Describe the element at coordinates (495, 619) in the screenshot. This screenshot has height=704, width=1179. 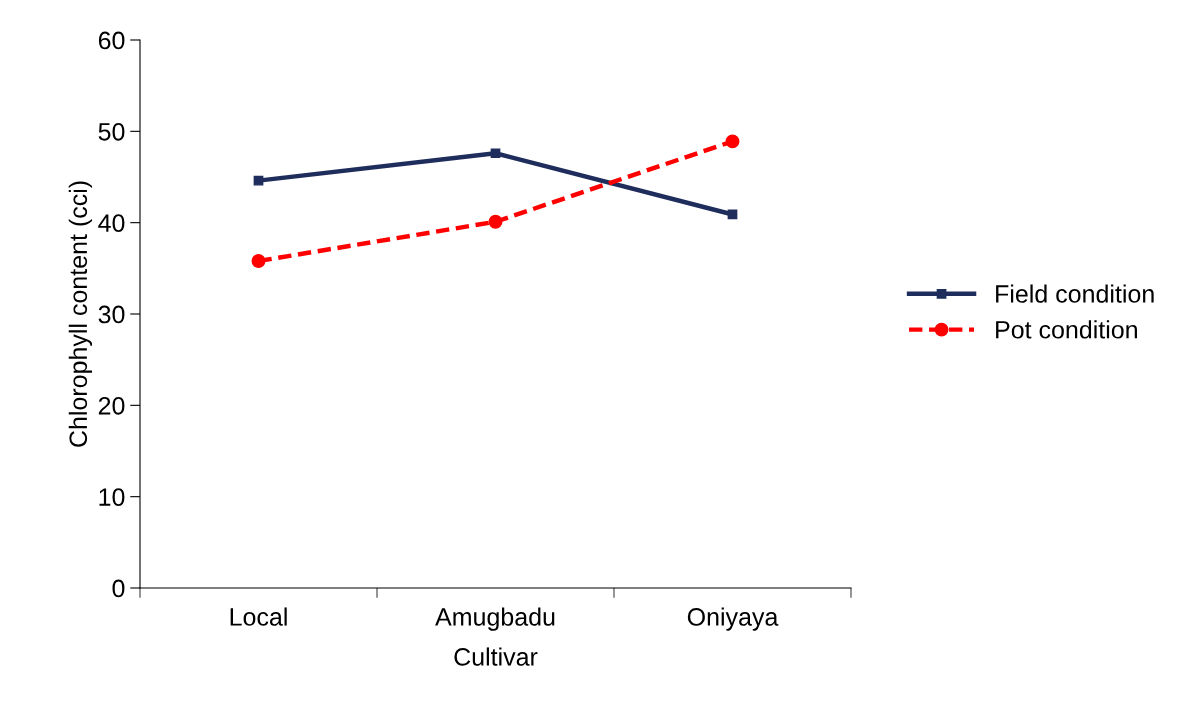
I see `x-tick-label: Amugbadu` at that location.